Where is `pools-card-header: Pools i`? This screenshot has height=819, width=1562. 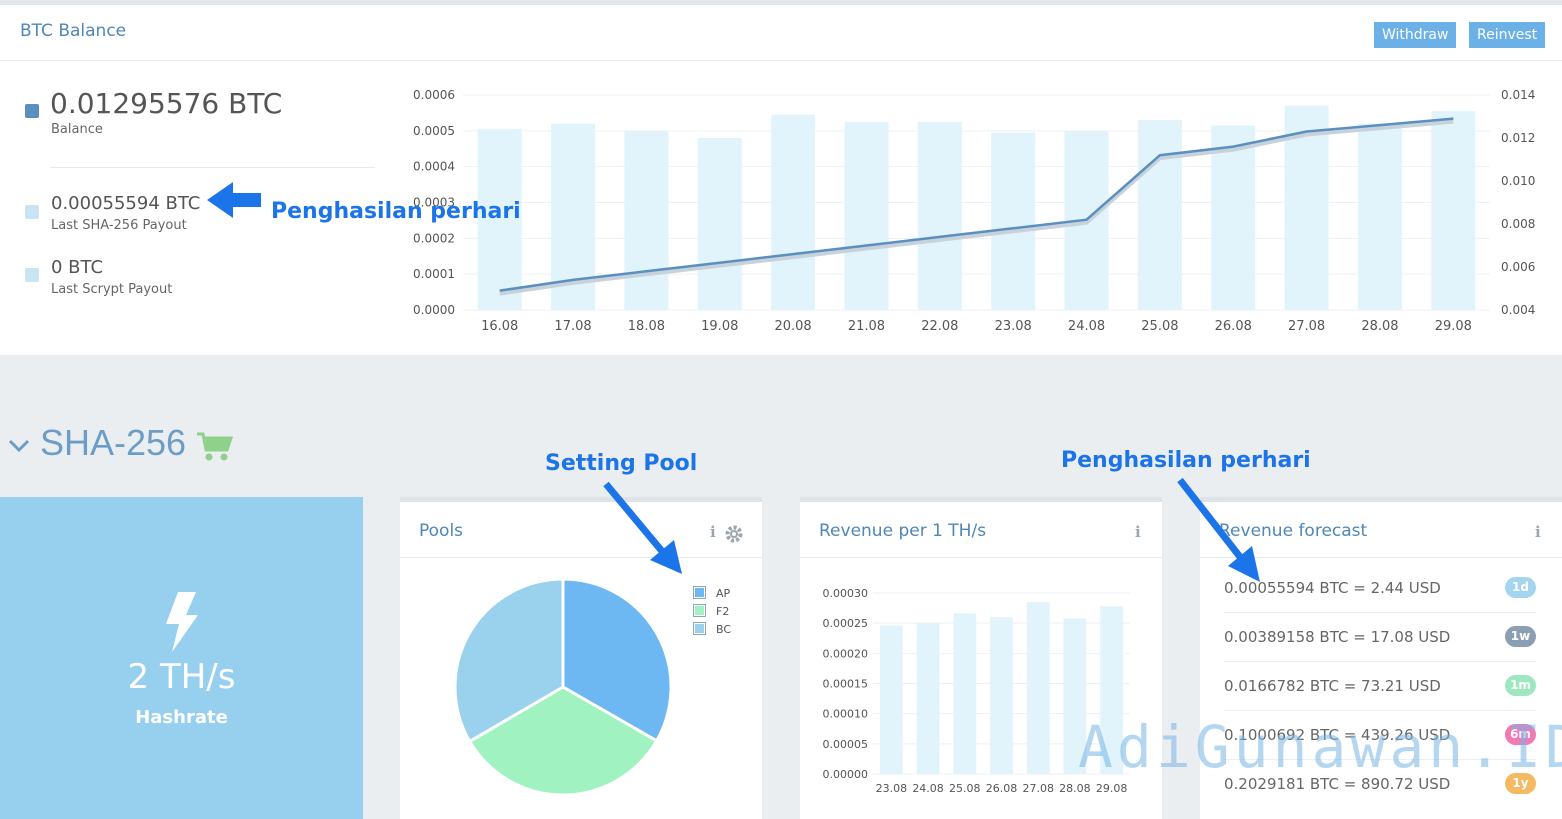 pools-card-header: Pools i is located at coordinates (581, 530).